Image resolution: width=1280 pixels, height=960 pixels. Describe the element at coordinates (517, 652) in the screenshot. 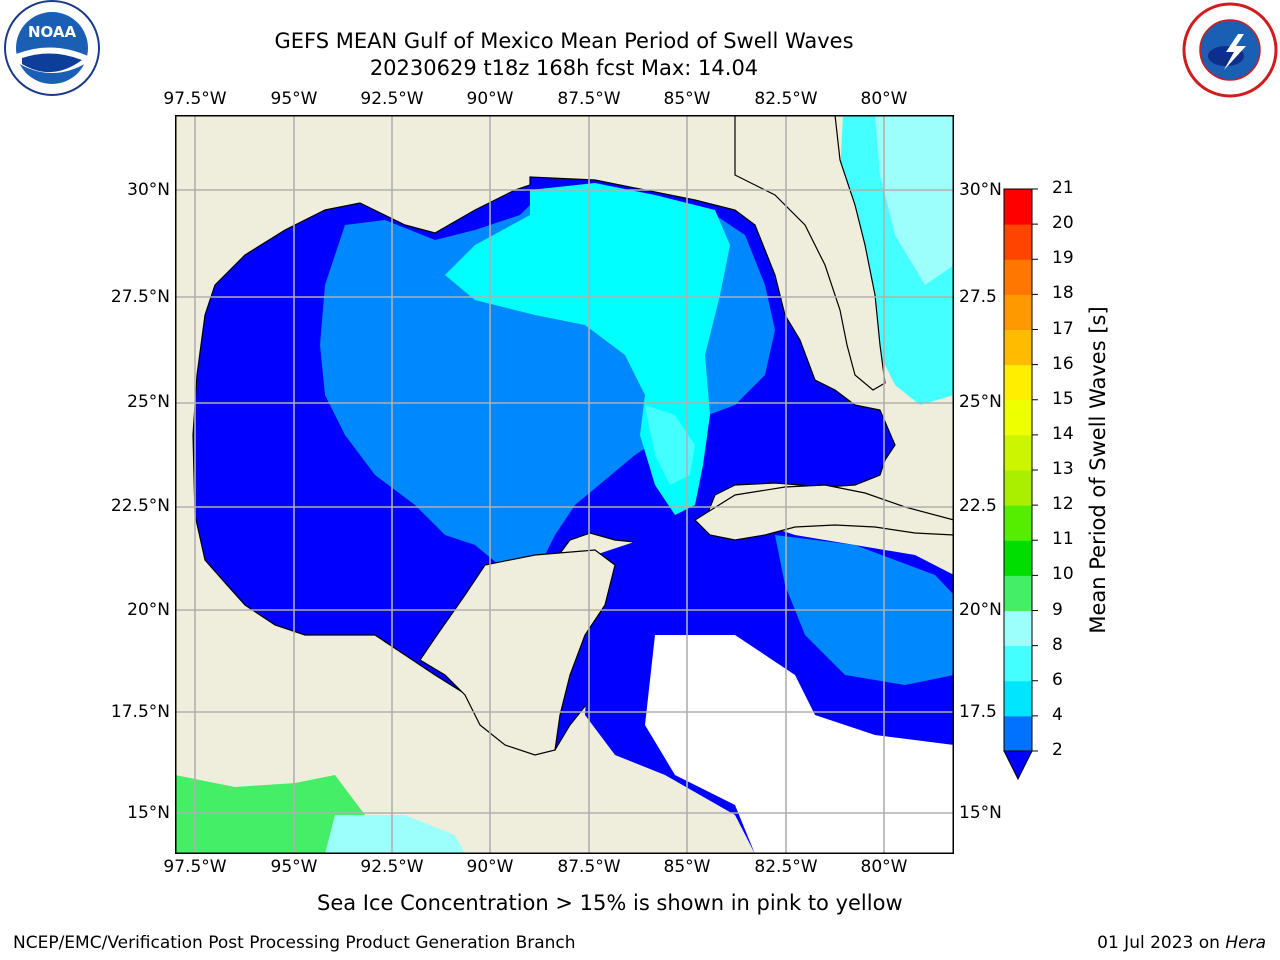

I see `yucatan` at that location.